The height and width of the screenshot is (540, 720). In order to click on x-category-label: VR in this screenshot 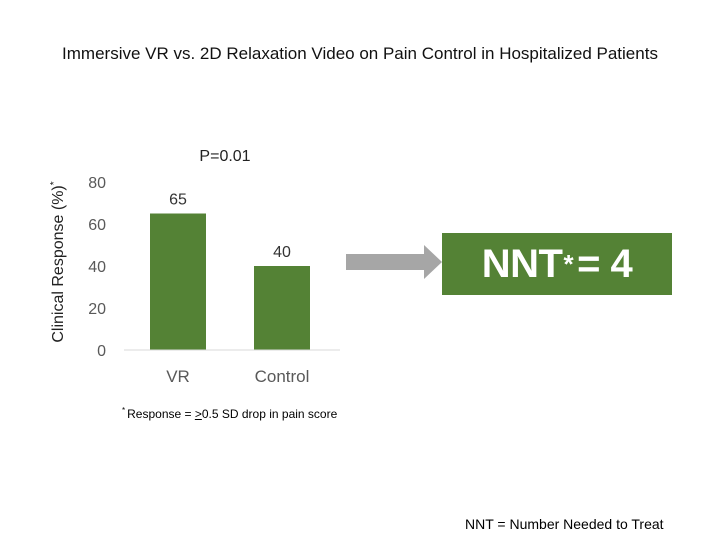, I will do `click(178, 376)`.